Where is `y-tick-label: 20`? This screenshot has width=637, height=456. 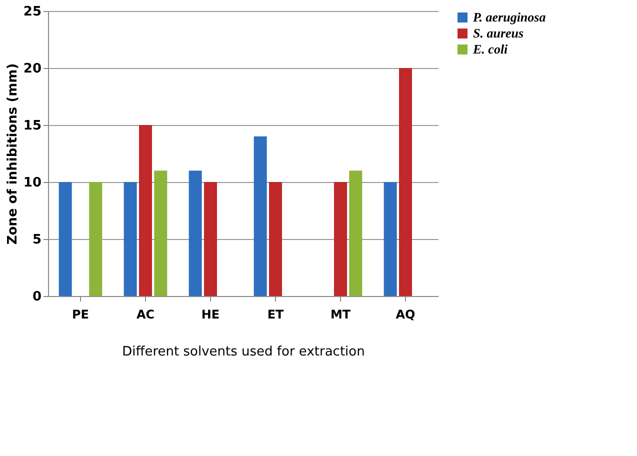
y-tick-label: 20 is located at coordinates (32, 69).